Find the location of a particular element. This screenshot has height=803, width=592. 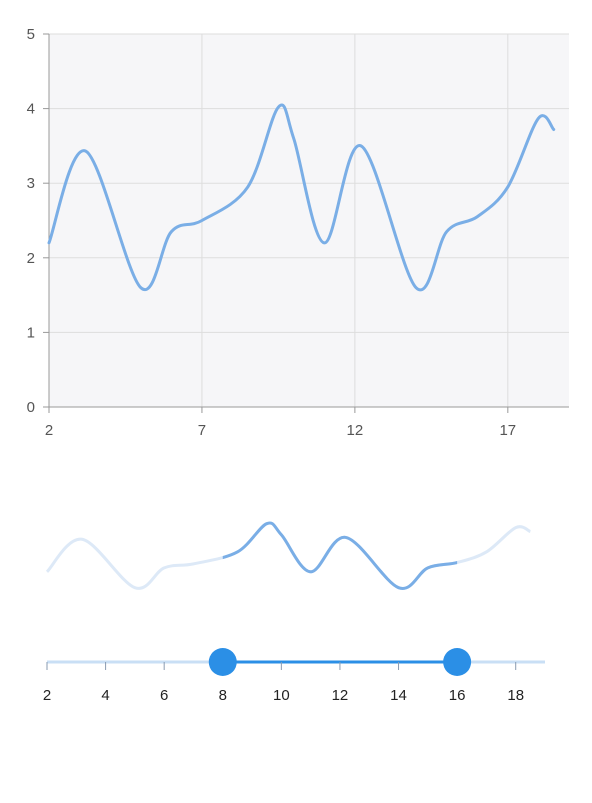

range-series-line-unselected is located at coordinates (288, 555).